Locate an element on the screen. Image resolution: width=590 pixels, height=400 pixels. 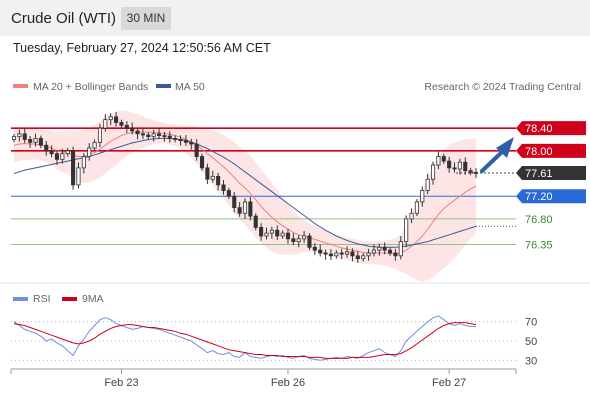
level-labels-layer: 78.40 78.00 77.61 77.20 76.80 76.35 is located at coordinates (551, 186).